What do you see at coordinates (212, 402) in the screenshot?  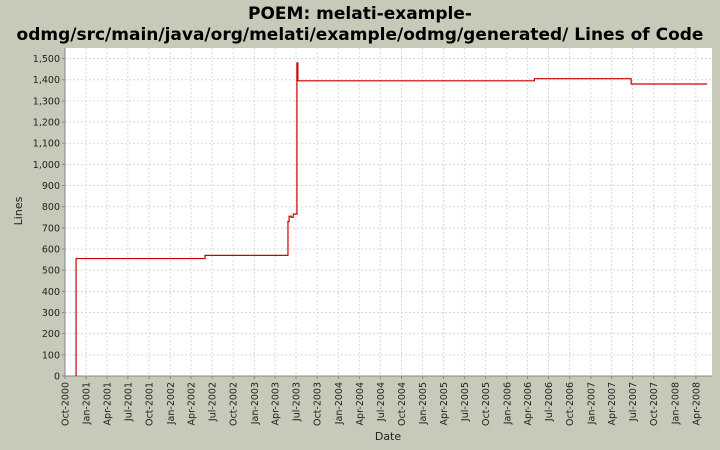 I see `x-tick-label: Jul-2002` at bounding box center [212, 402].